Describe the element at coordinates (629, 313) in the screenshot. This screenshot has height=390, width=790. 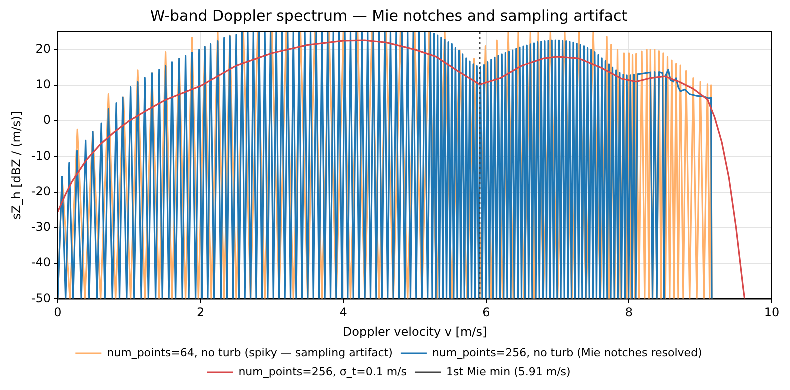
I see `x-tick-label: 8` at that location.